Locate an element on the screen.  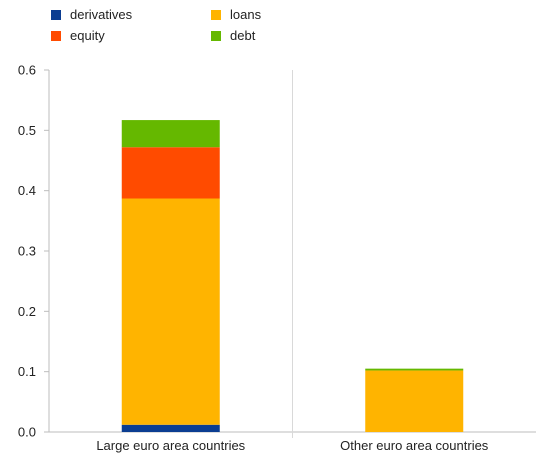
legend-swatch-debt is located at coordinates (216, 36).